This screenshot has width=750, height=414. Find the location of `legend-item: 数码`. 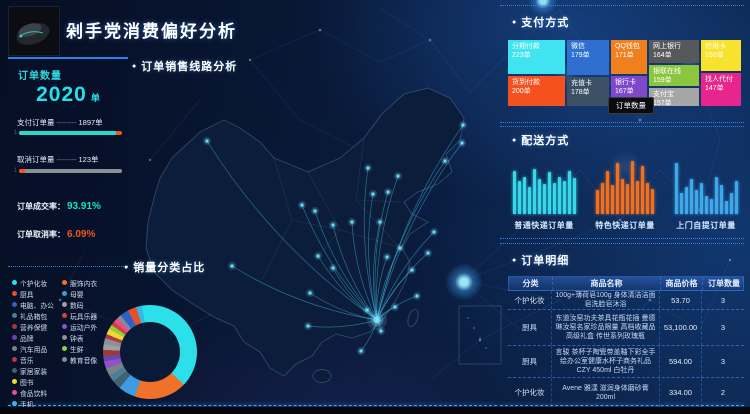

legend-item: 数码 is located at coordinates (79, 304).